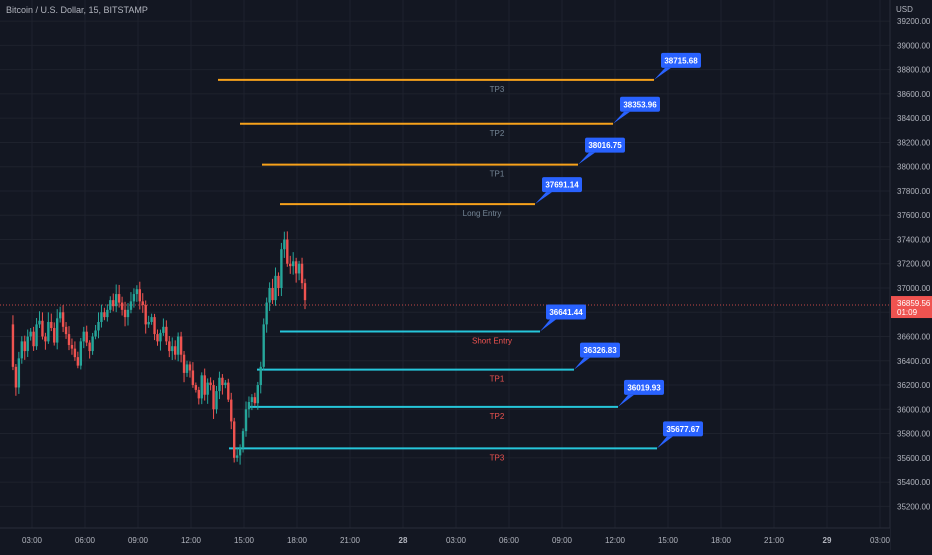 The width and height of the screenshot is (932, 555). Describe the element at coordinates (914, 288) in the screenshot. I see `price-tick-label: 37000.00` at that location.